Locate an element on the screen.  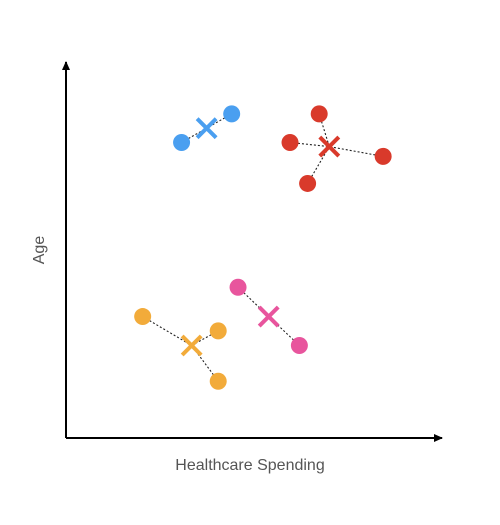
cluster-1-centroid-marker is located at coordinates (206, 128).